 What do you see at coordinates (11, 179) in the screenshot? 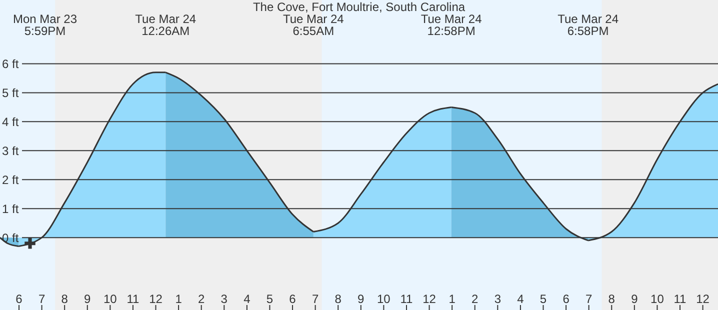
I see `y-tick-label: 2 ft` at bounding box center [11, 179].